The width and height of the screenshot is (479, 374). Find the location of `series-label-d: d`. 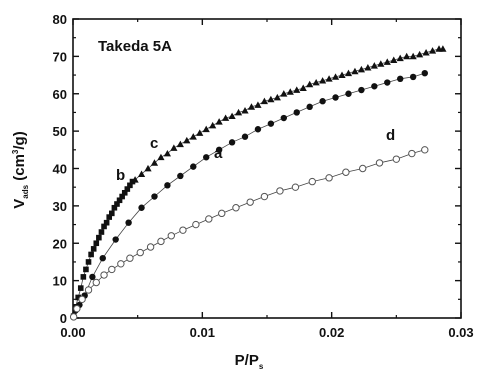

series-label-d: d is located at coordinates (390, 135).